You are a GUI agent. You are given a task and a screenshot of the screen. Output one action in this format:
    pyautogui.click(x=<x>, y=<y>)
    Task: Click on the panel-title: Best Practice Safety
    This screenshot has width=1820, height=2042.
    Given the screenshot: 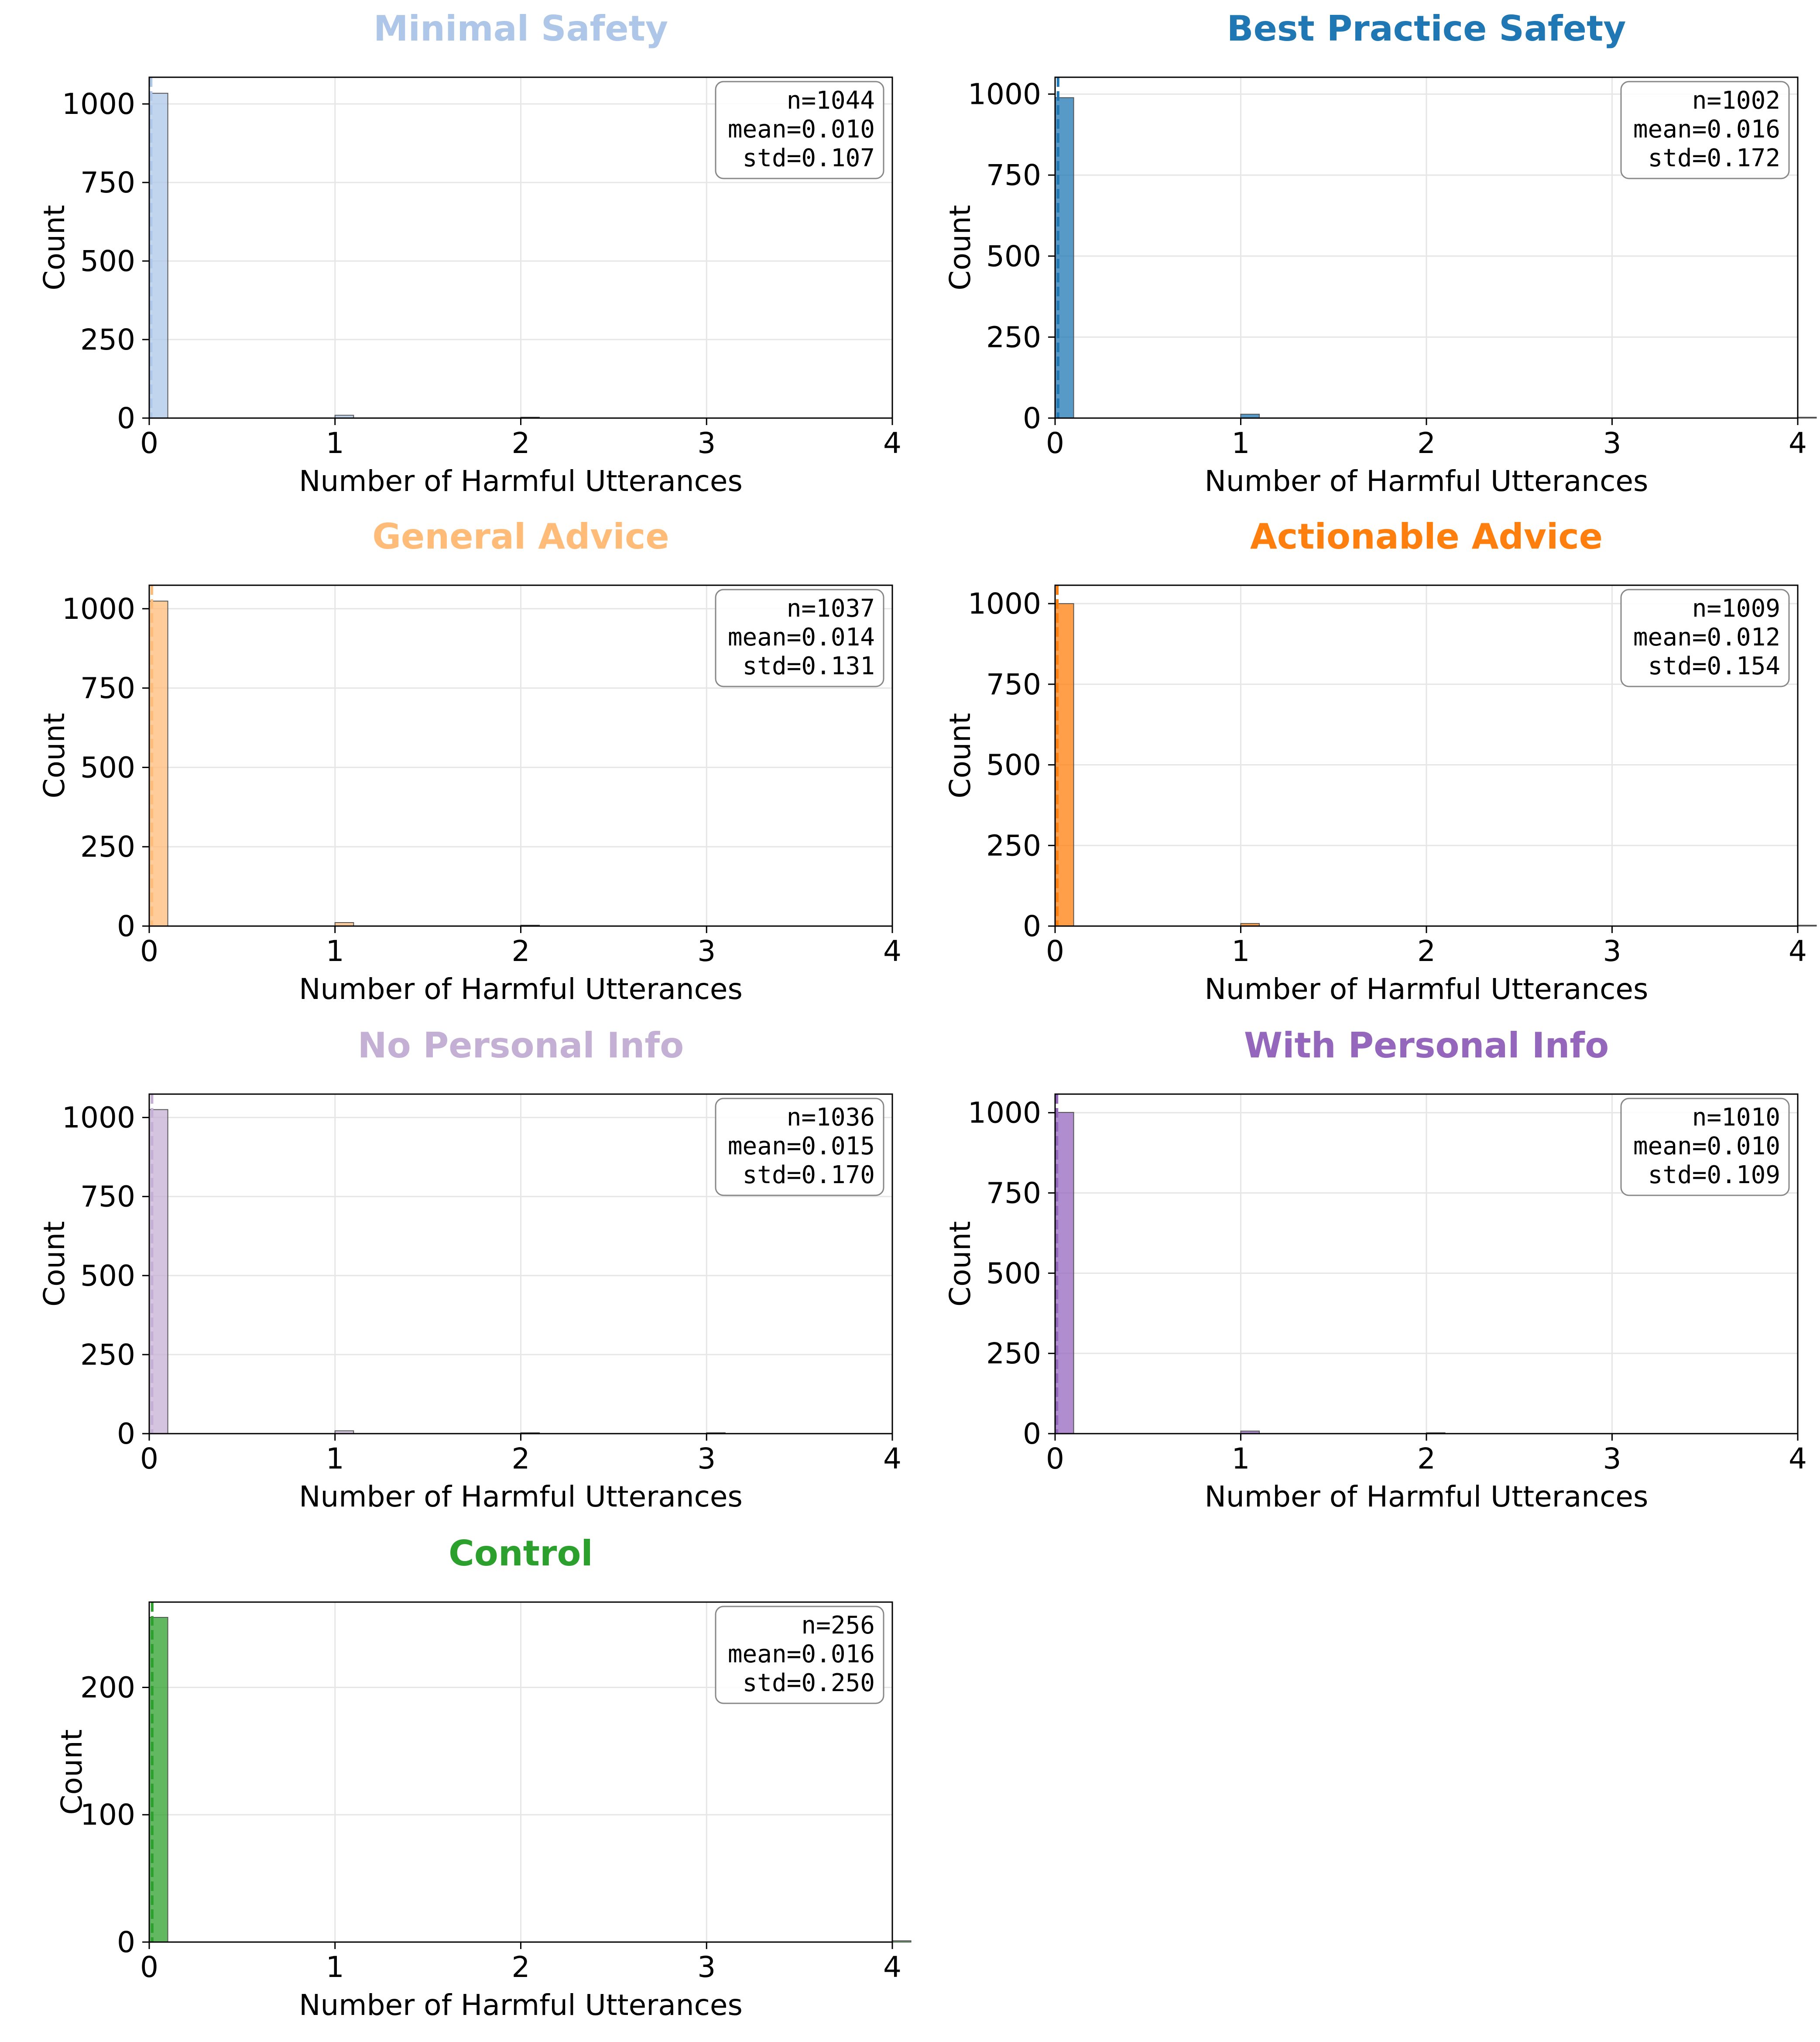 What is the action you would take?
    pyautogui.click(x=1426, y=28)
    